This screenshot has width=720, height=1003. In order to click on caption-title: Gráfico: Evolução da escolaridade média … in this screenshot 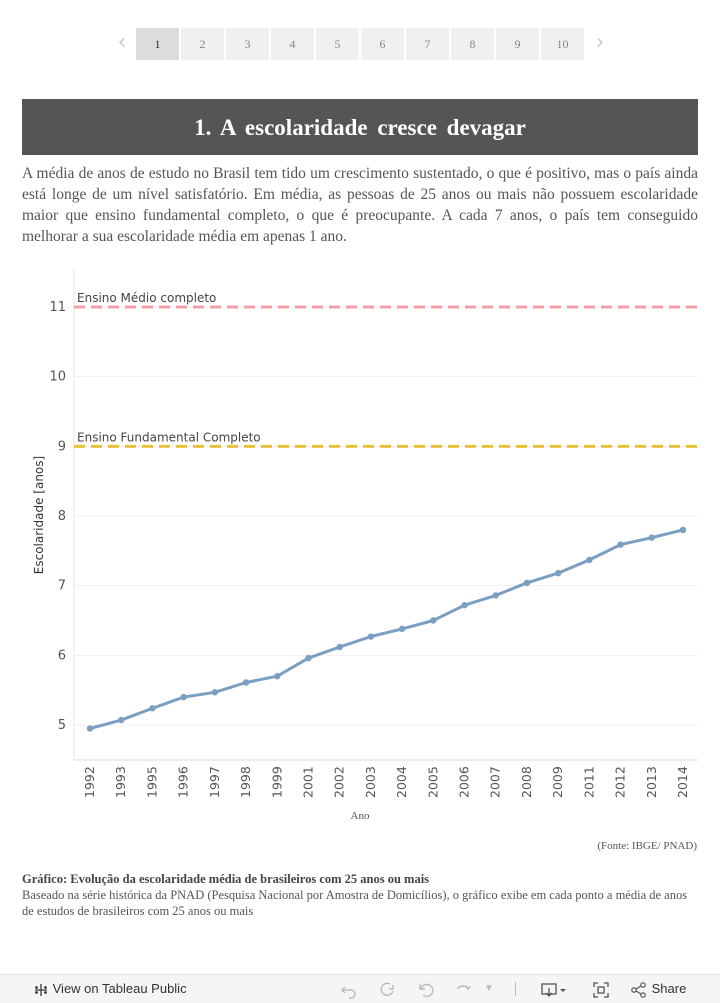, I will do `click(226, 879)`.